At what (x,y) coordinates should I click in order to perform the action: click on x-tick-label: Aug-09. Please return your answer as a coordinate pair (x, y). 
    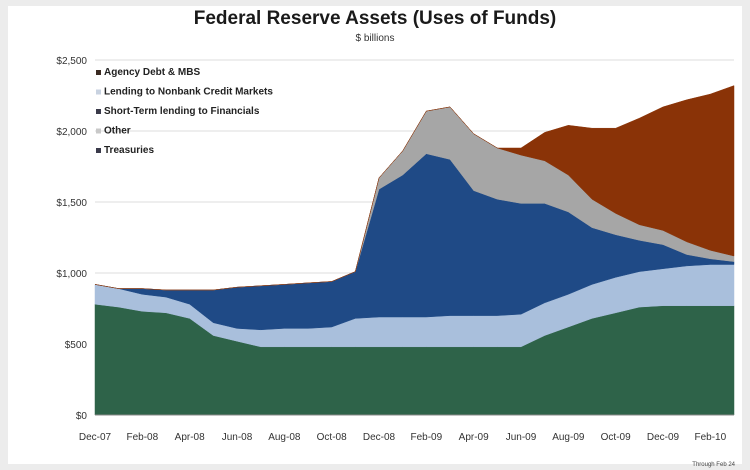
    Looking at the image, I should click on (568, 437).